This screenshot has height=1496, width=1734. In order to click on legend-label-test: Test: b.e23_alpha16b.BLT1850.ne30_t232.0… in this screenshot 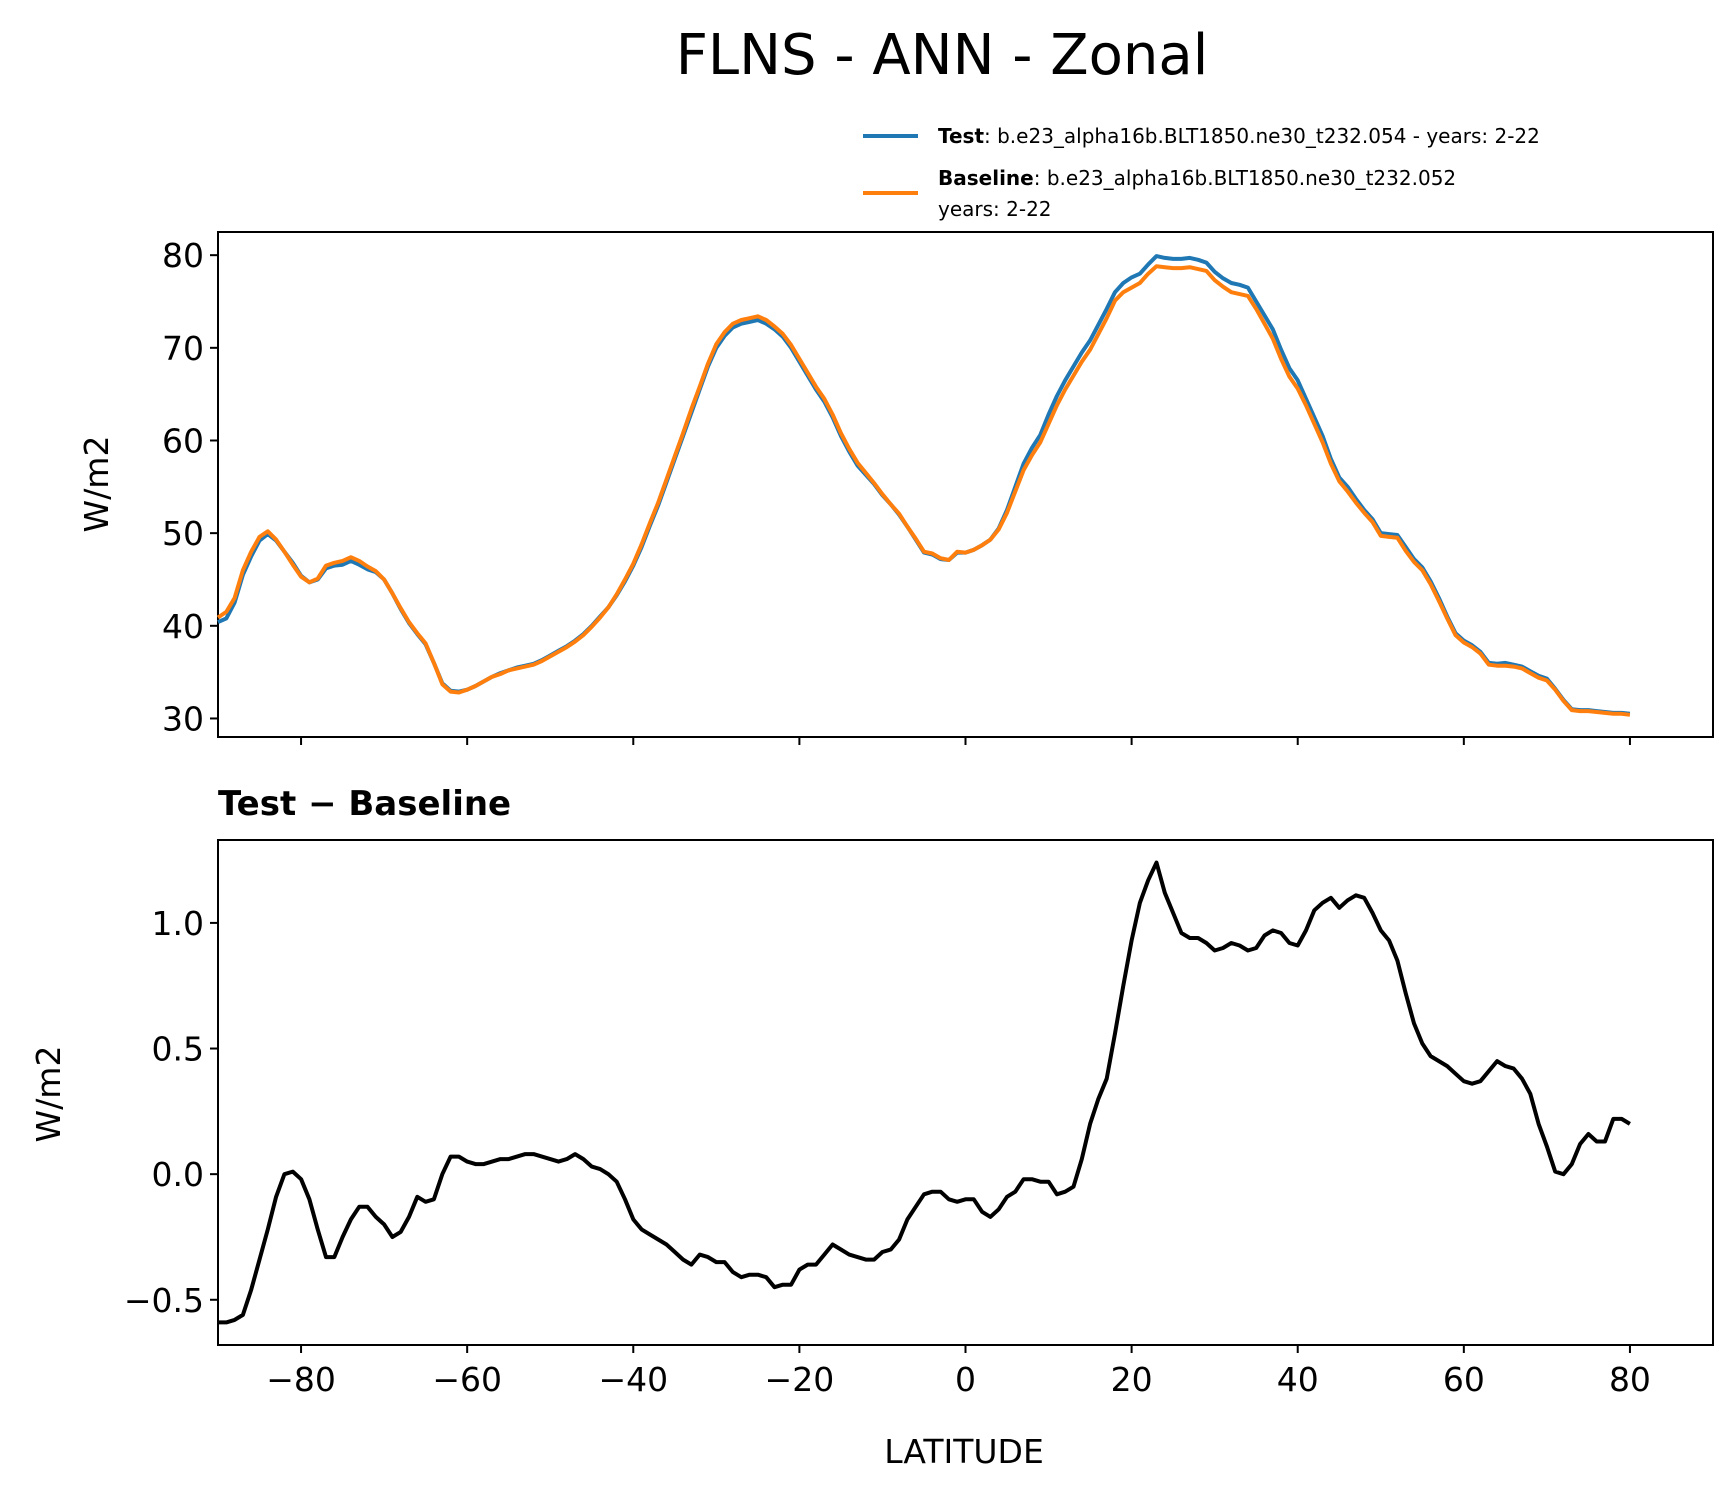, I will do `click(1239, 136)`.